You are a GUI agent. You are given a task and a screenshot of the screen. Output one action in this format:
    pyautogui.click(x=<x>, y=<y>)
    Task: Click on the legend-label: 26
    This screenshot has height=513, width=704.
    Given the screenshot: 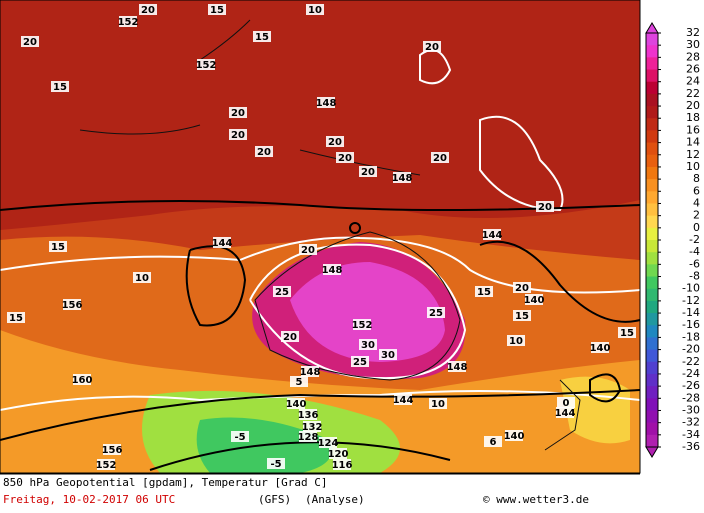 What is the action you would take?
    pyautogui.click(x=693, y=69)
    